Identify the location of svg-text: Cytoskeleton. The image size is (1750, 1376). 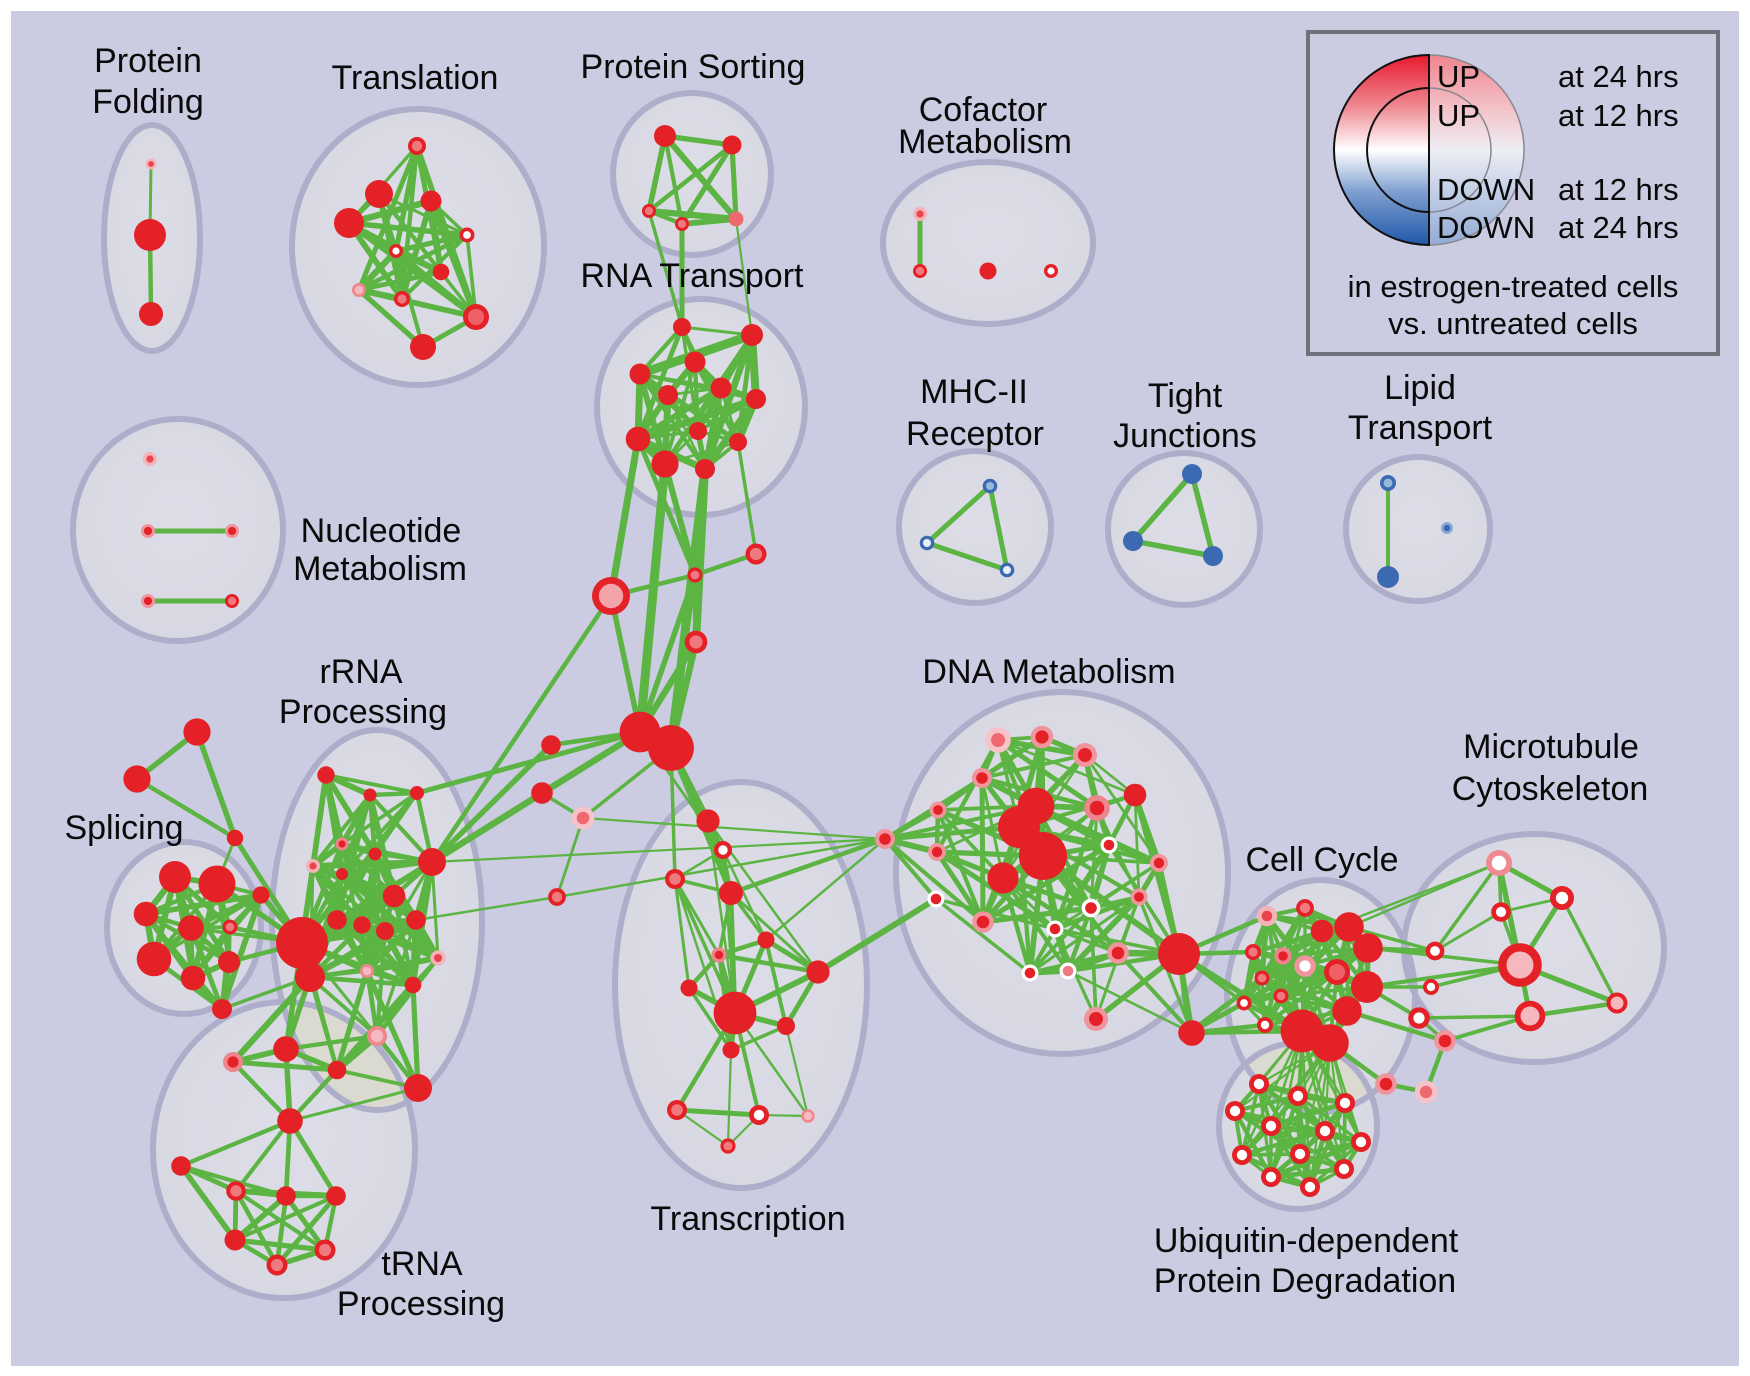
(1550, 789).